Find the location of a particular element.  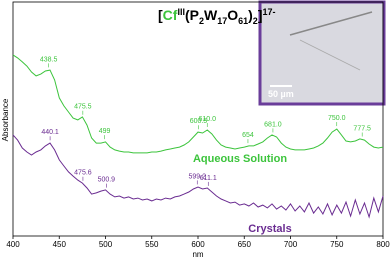

x-tick-label: 550 is located at coordinates (152, 244).